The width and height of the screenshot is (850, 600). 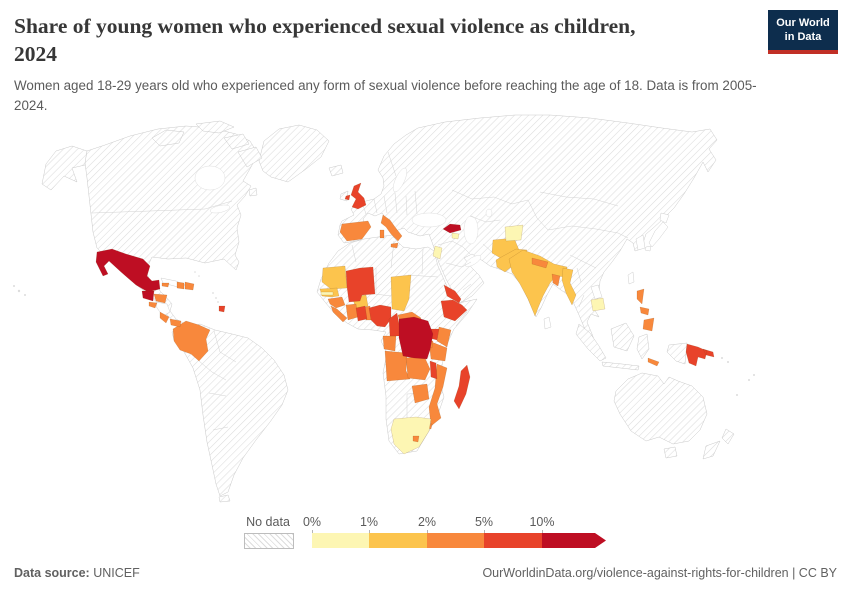 What do you see at coordinates (222, 309) in the screenshot?
I see `country-trinidad-and-tobago` at bounding box center [222, 309].